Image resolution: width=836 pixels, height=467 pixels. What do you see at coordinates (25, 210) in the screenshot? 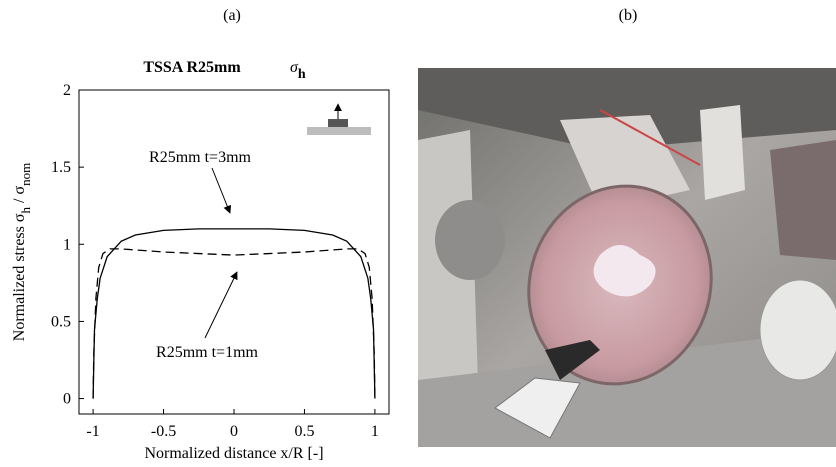
I see `y-label-subscript: h` at bounding box center [25, 210].